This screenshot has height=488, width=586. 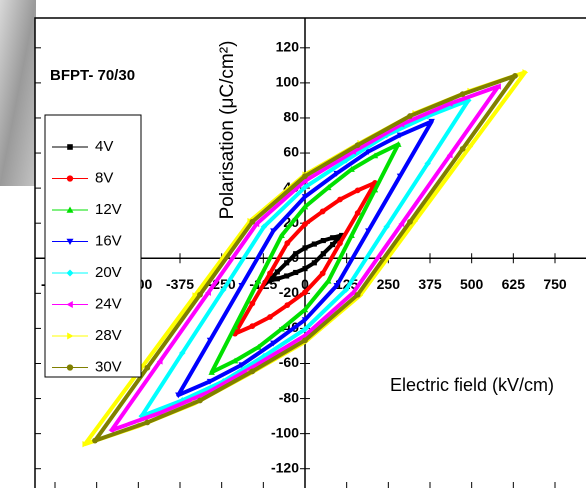 What do you see at coordinates (227, 130) in the screenshot?
I see `y-axis-label: Polarisation (μC/cm²)` at bounding box center [227, 130].